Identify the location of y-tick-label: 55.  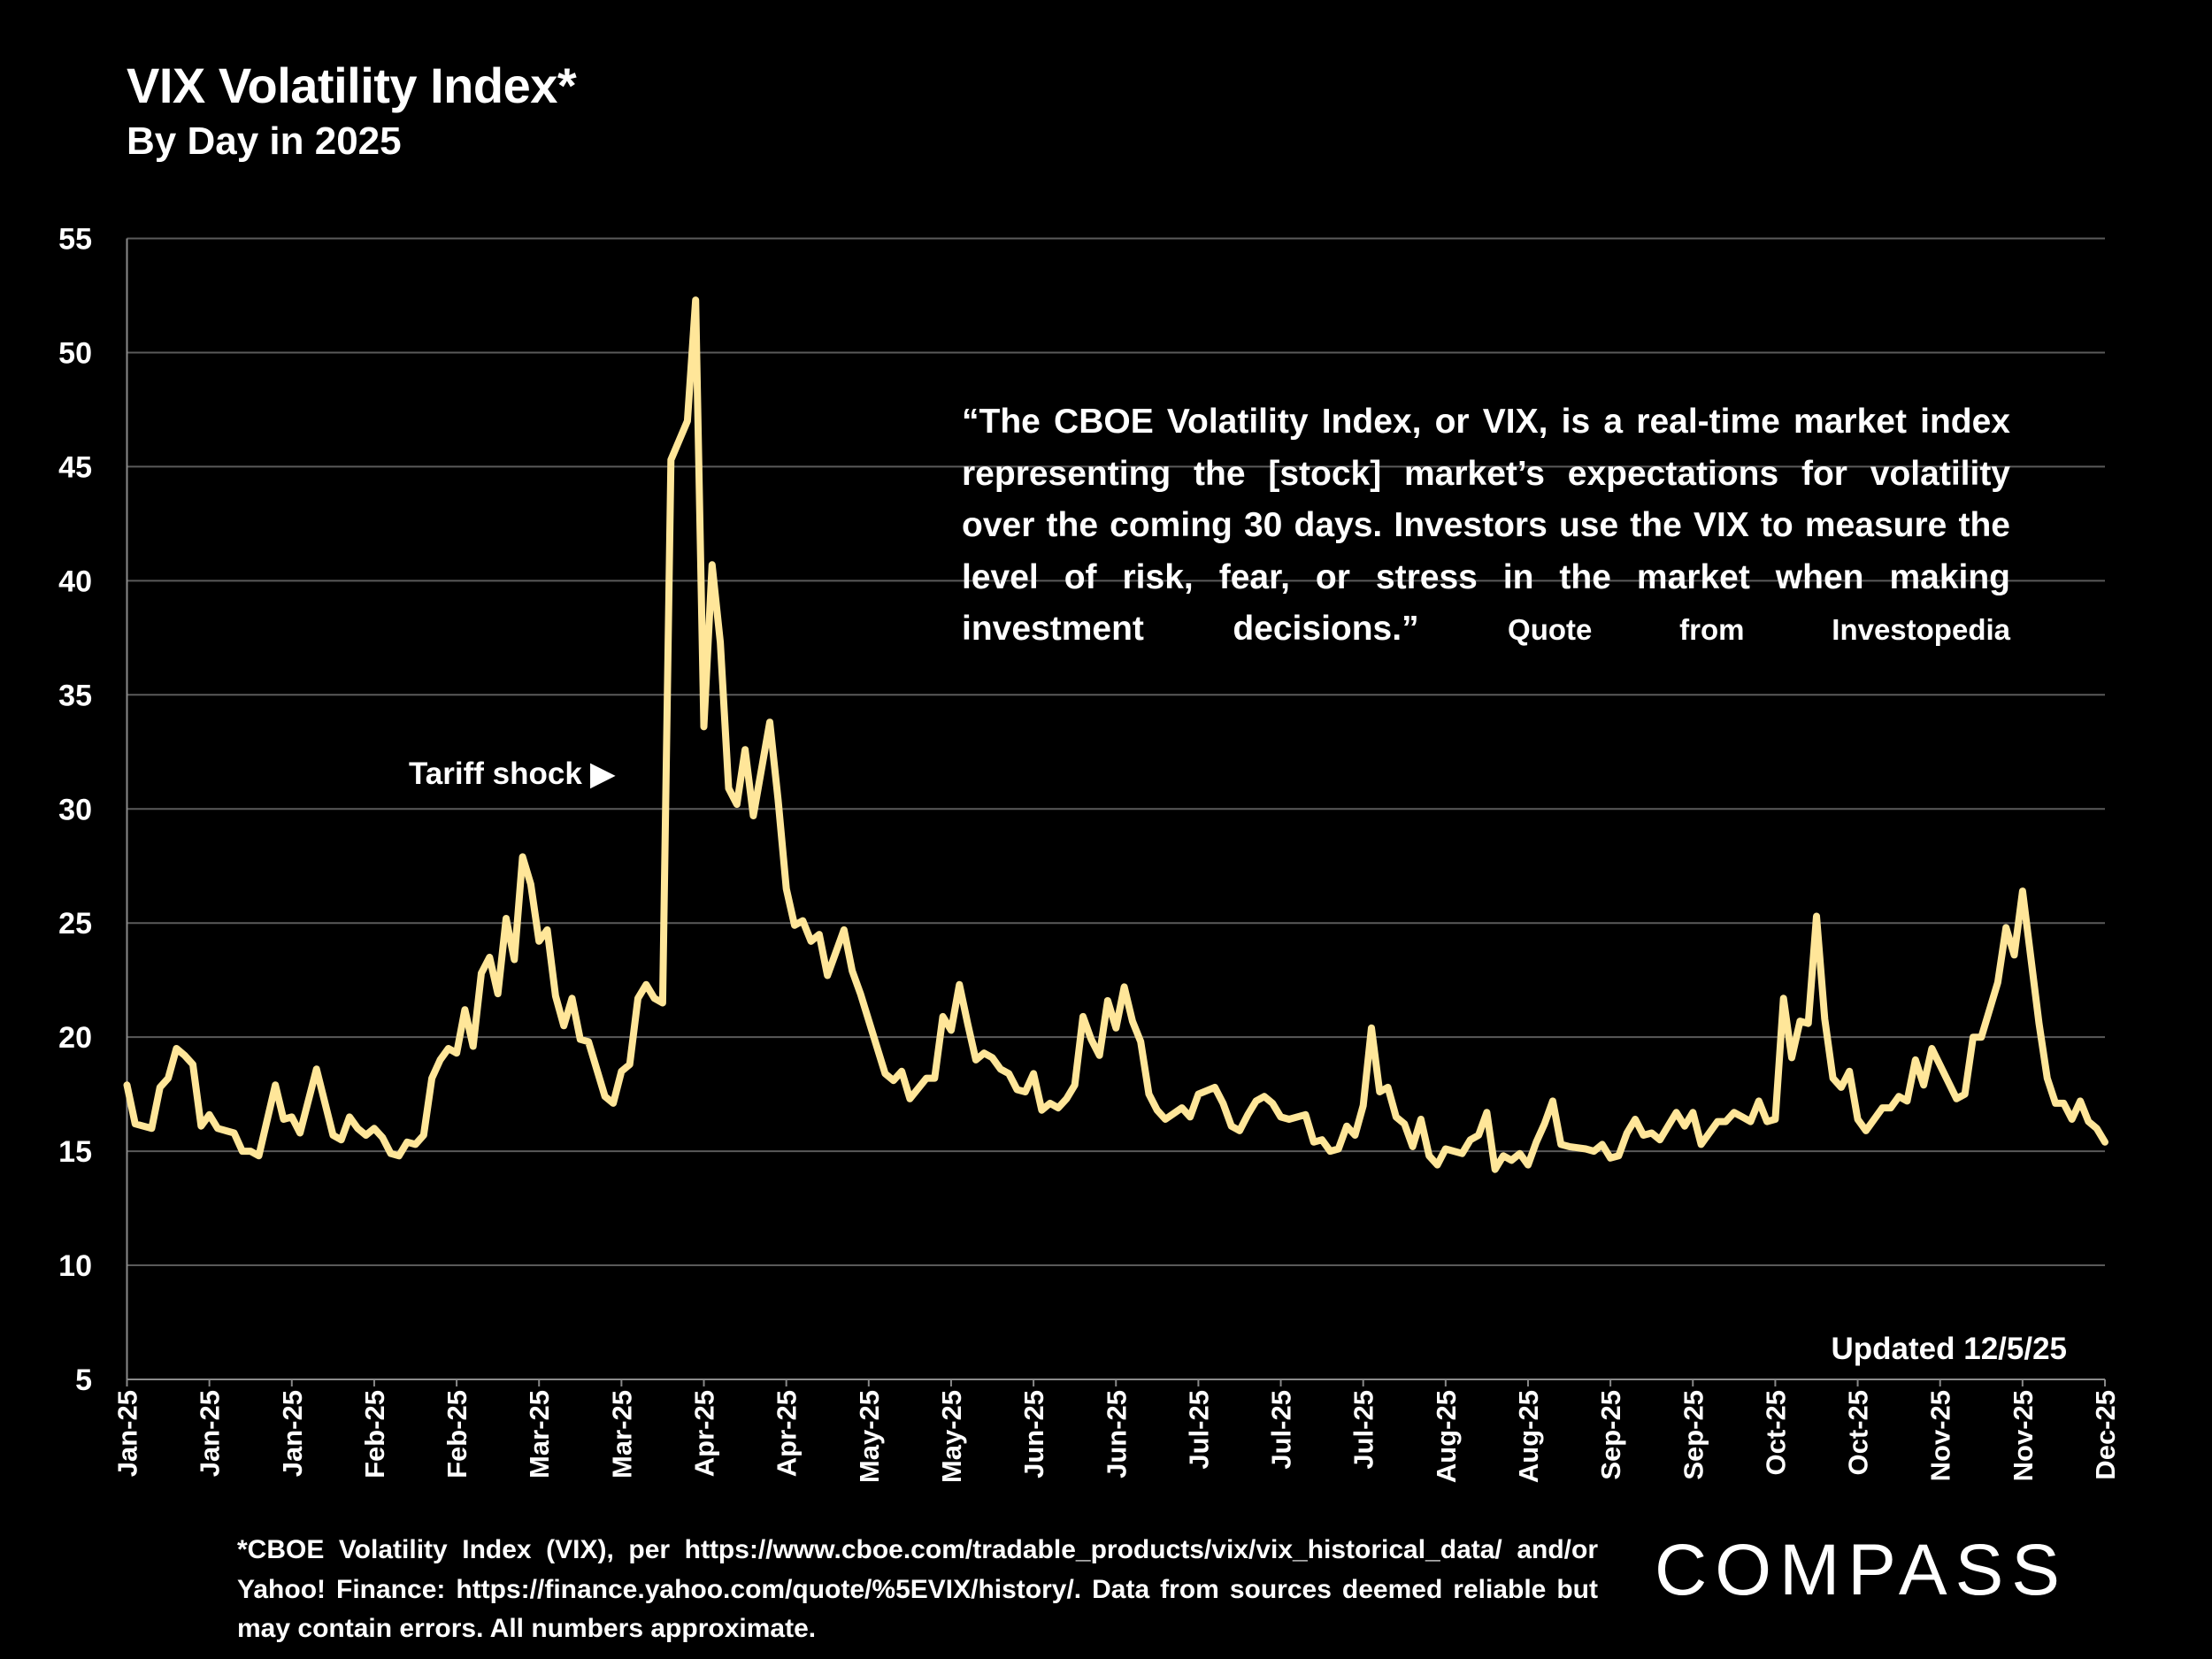
(75, 240).